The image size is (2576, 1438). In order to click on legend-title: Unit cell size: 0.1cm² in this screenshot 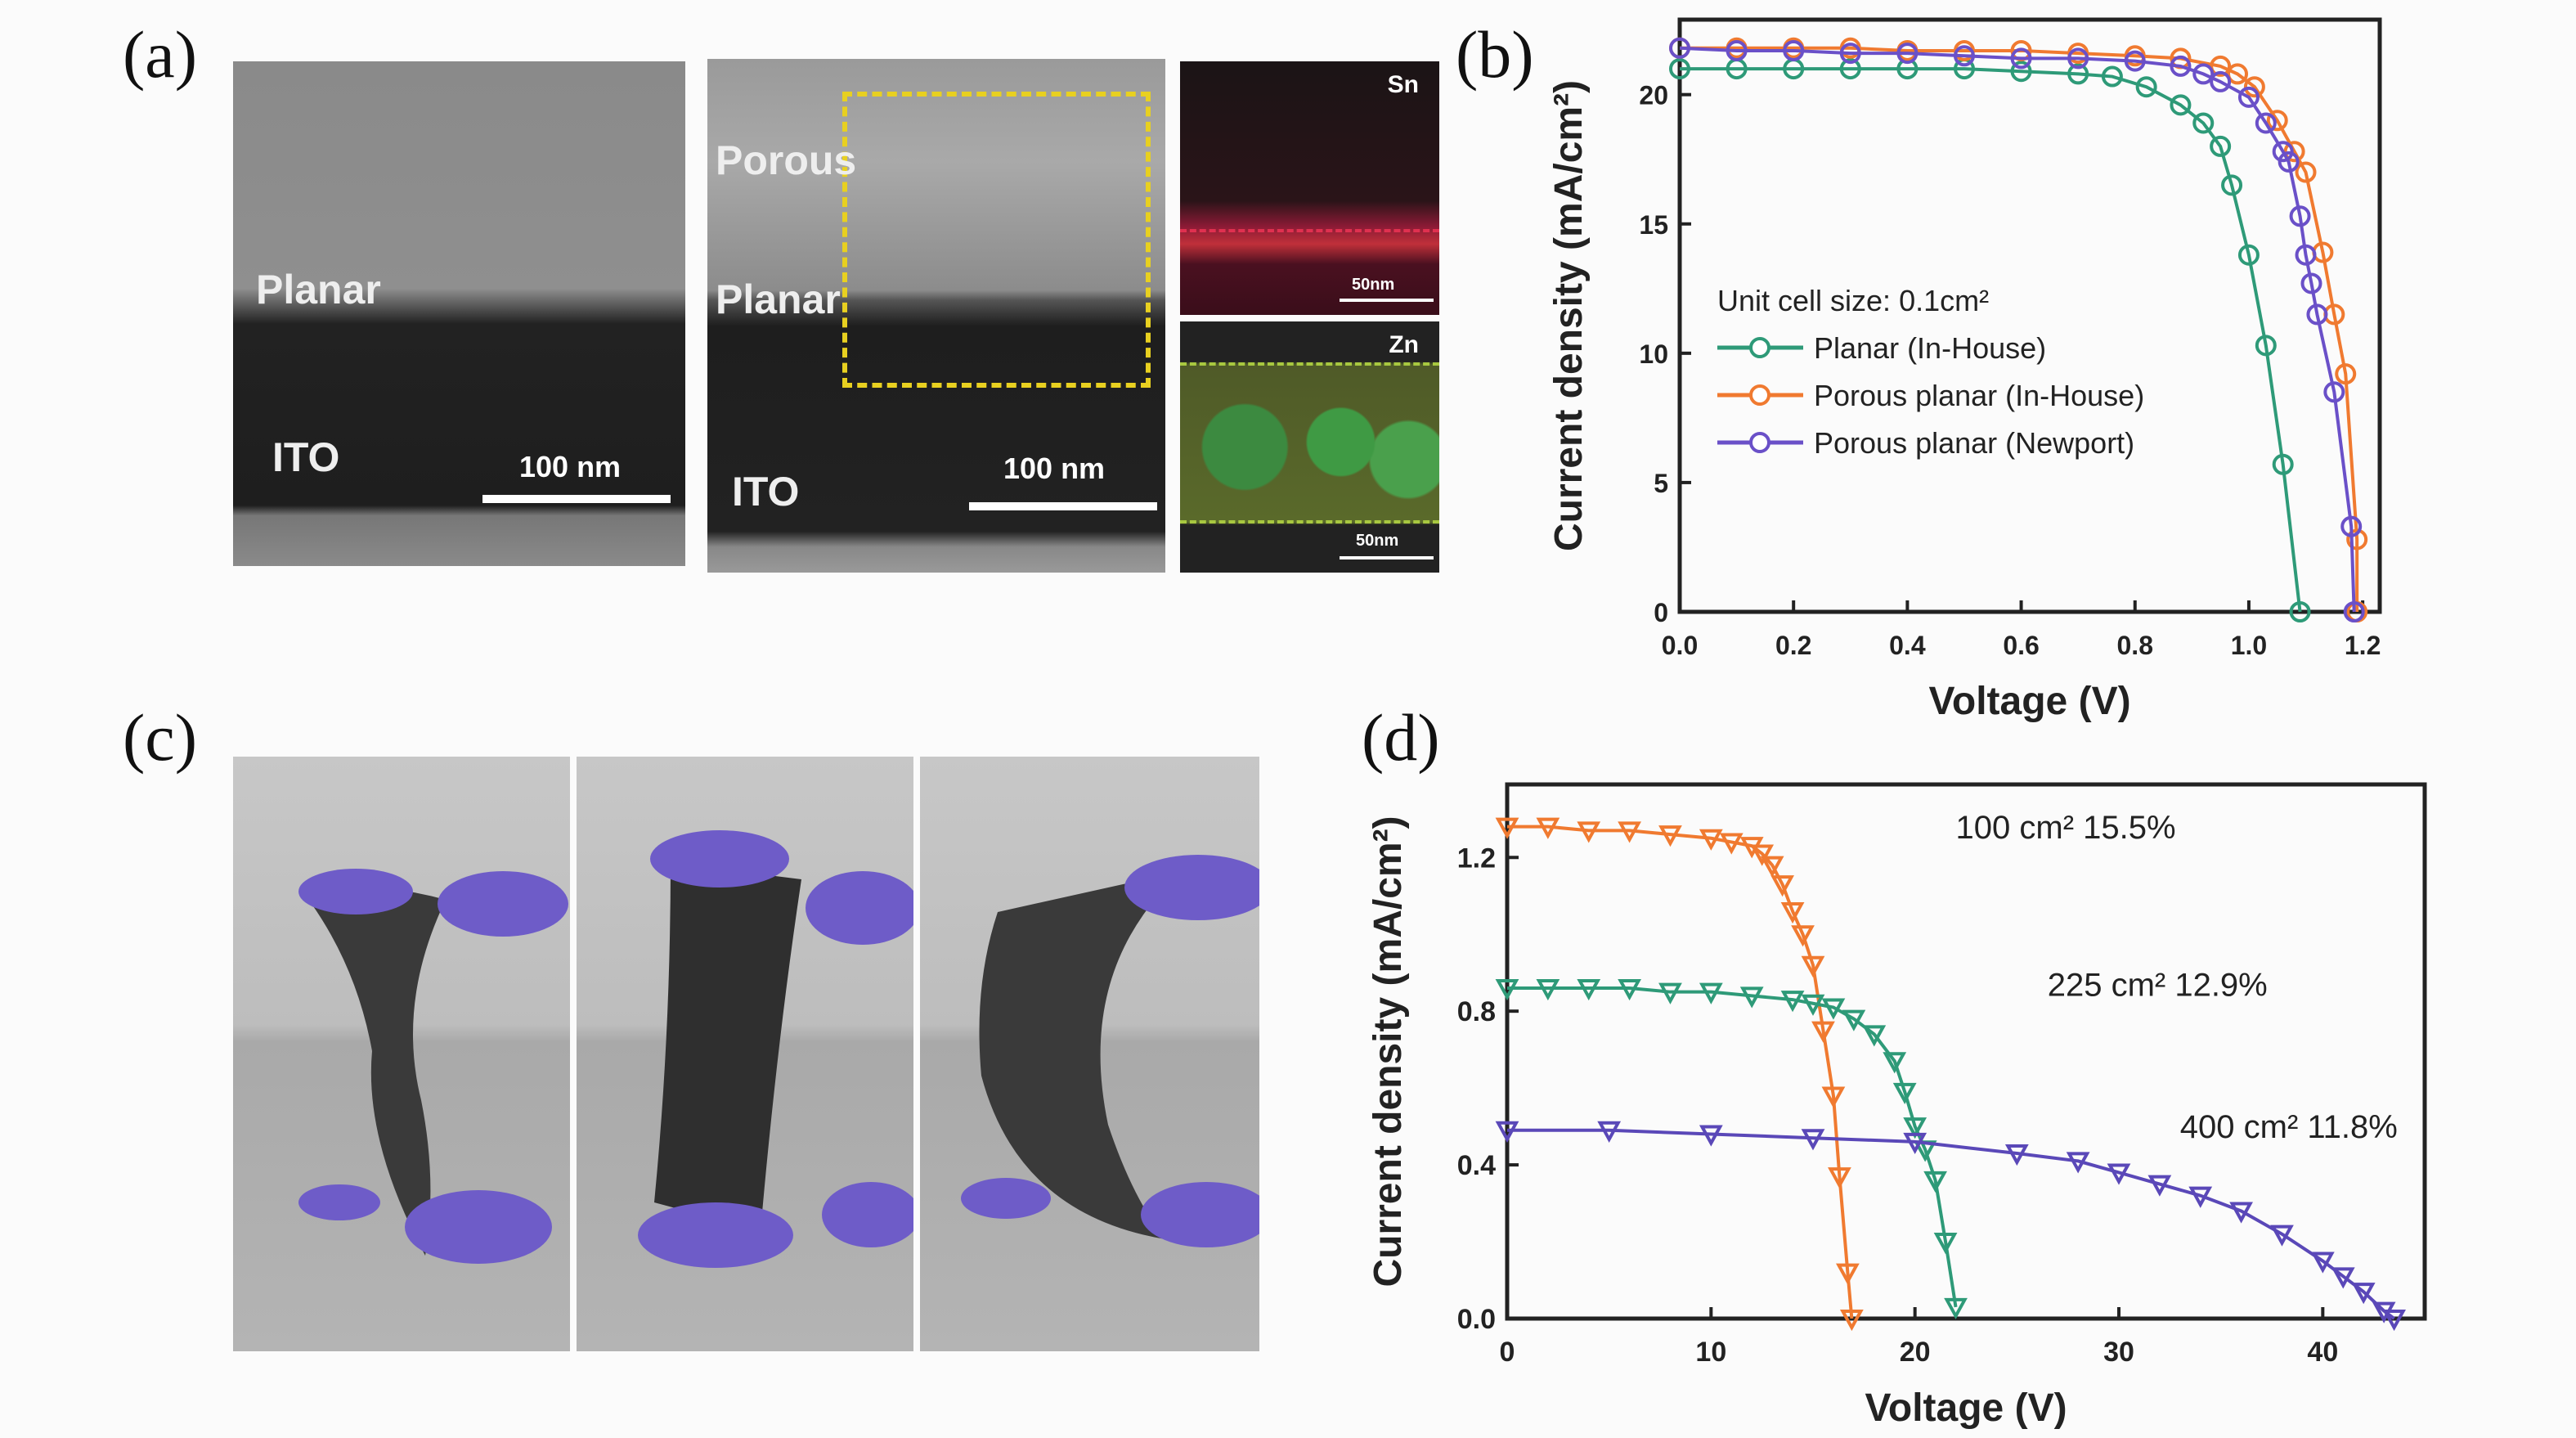, I will do `click(1853, 300)`.